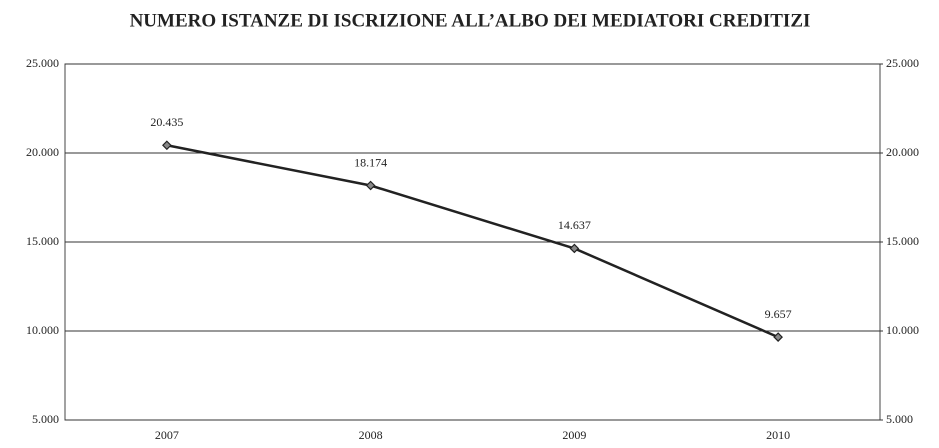  I want to click on y-tick-label: 25.000, so click(42, 63).